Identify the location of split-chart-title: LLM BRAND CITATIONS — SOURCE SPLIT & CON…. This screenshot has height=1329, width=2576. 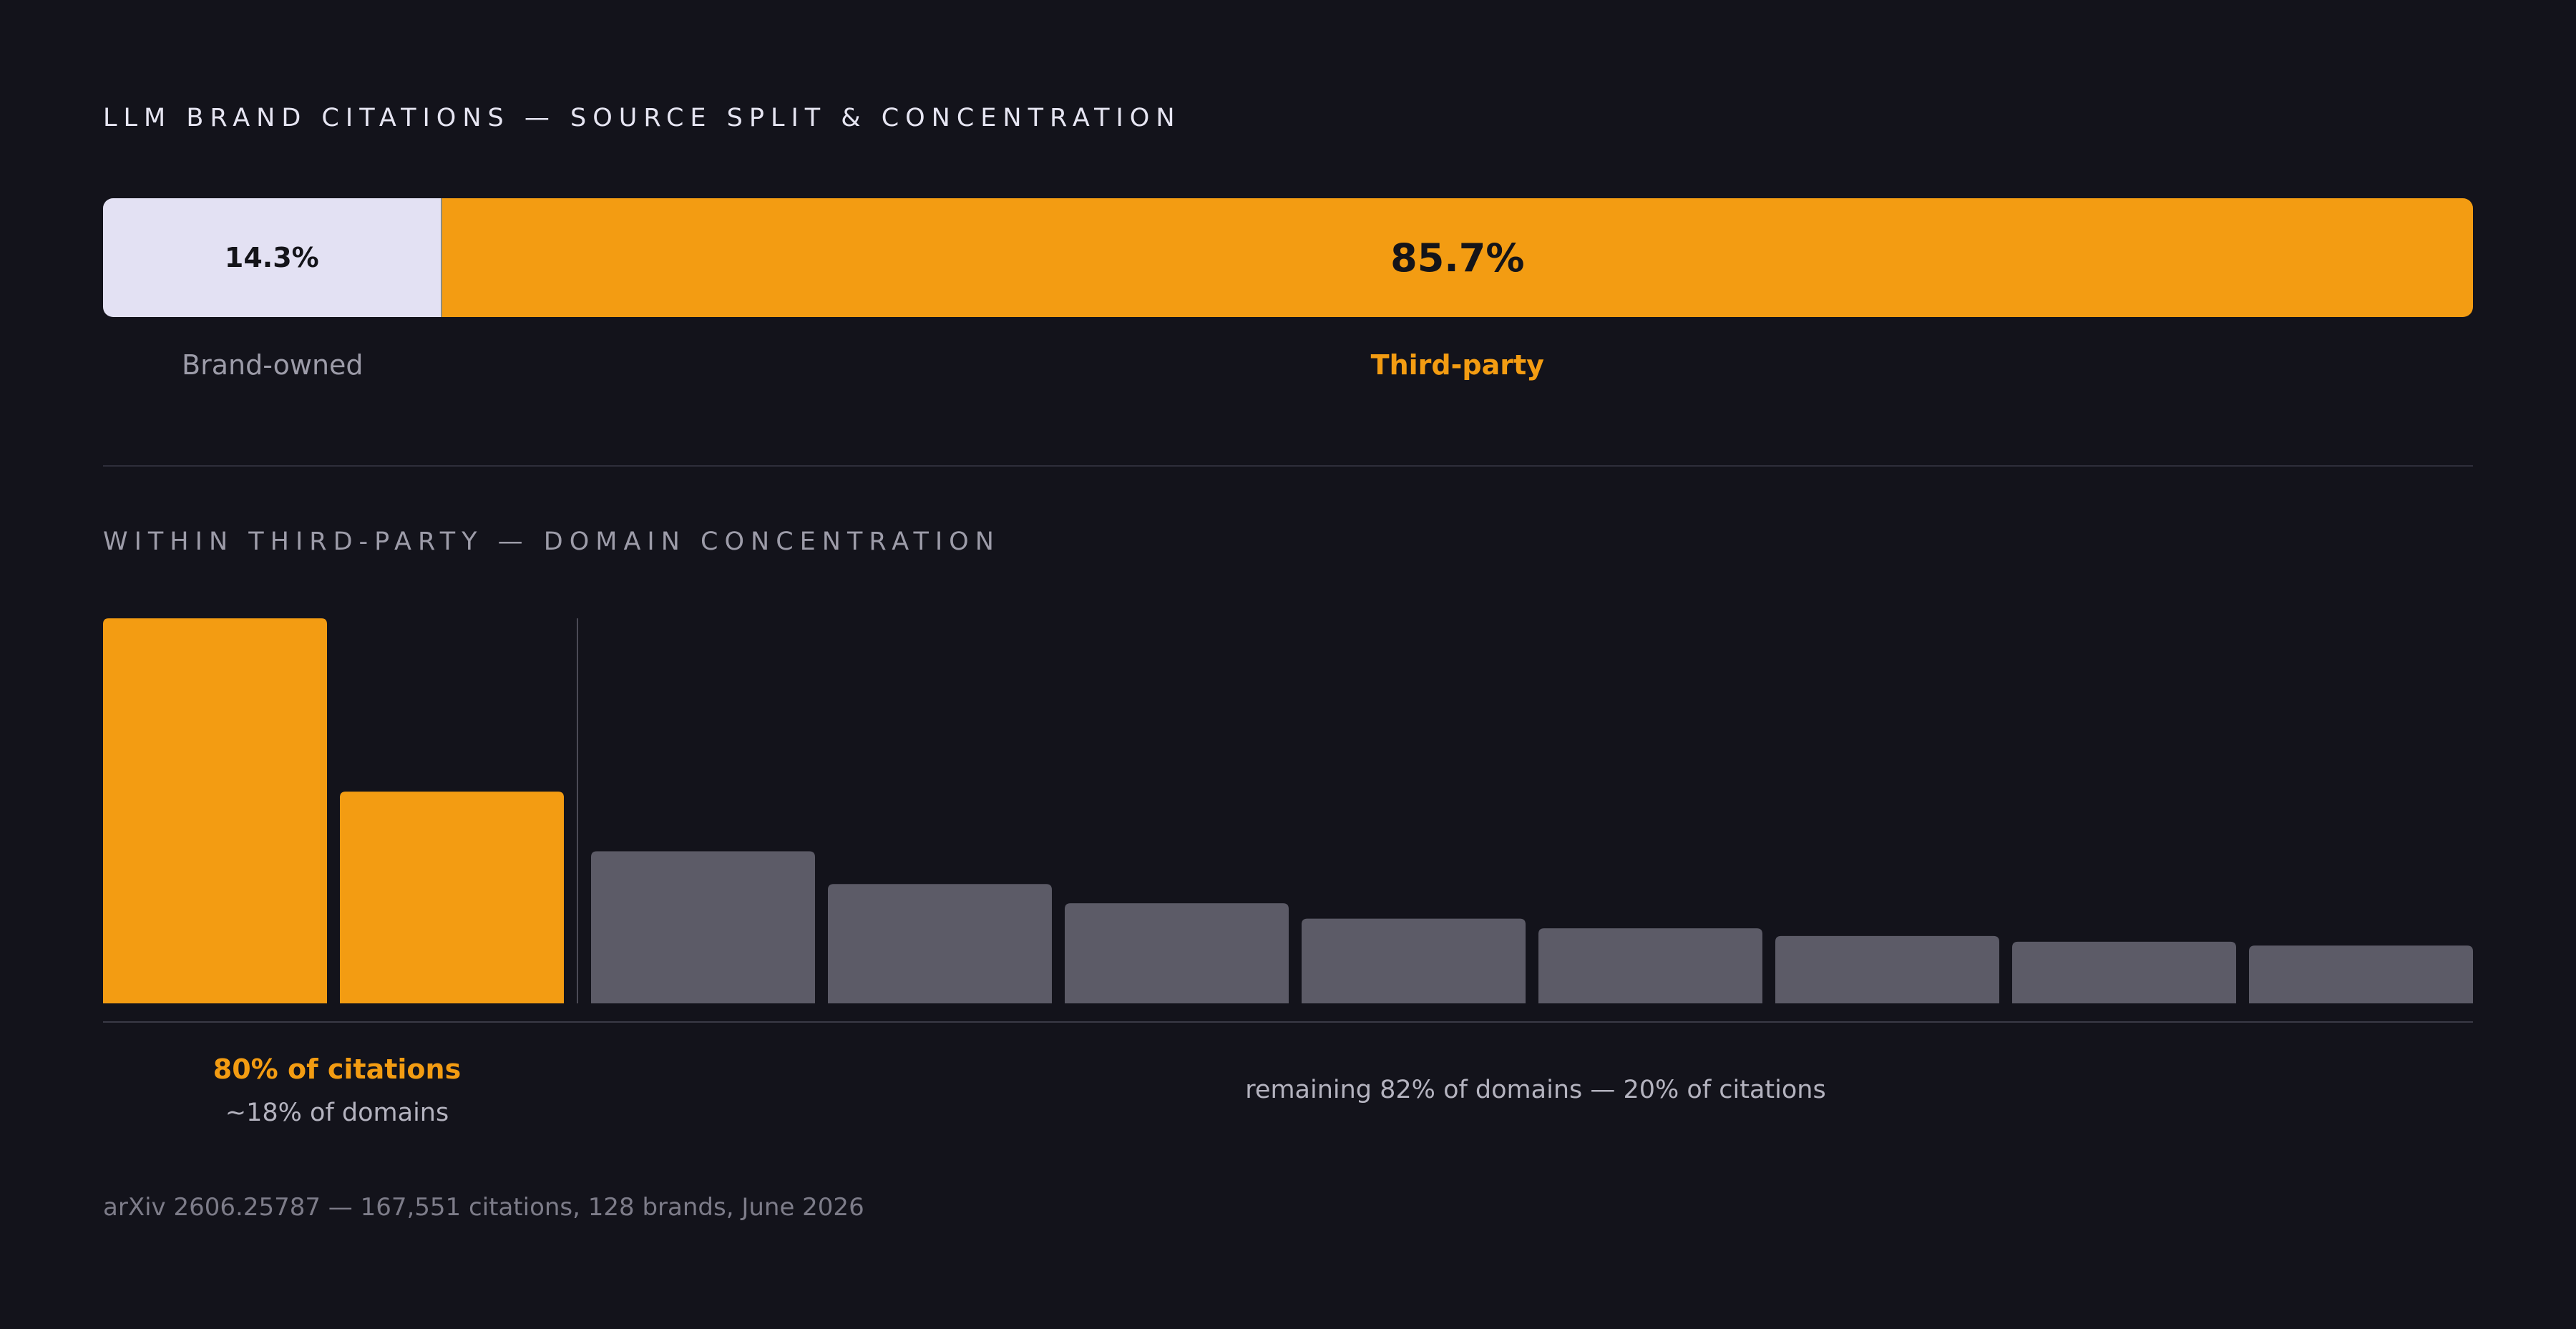
(642, 118).